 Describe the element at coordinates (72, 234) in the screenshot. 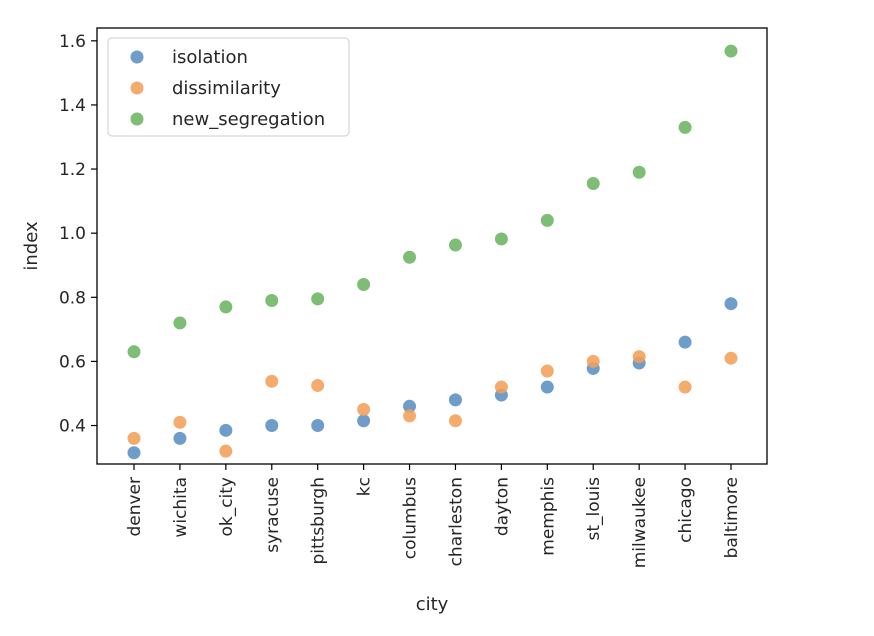

I see `y-tick-label: 1.0` at that location.